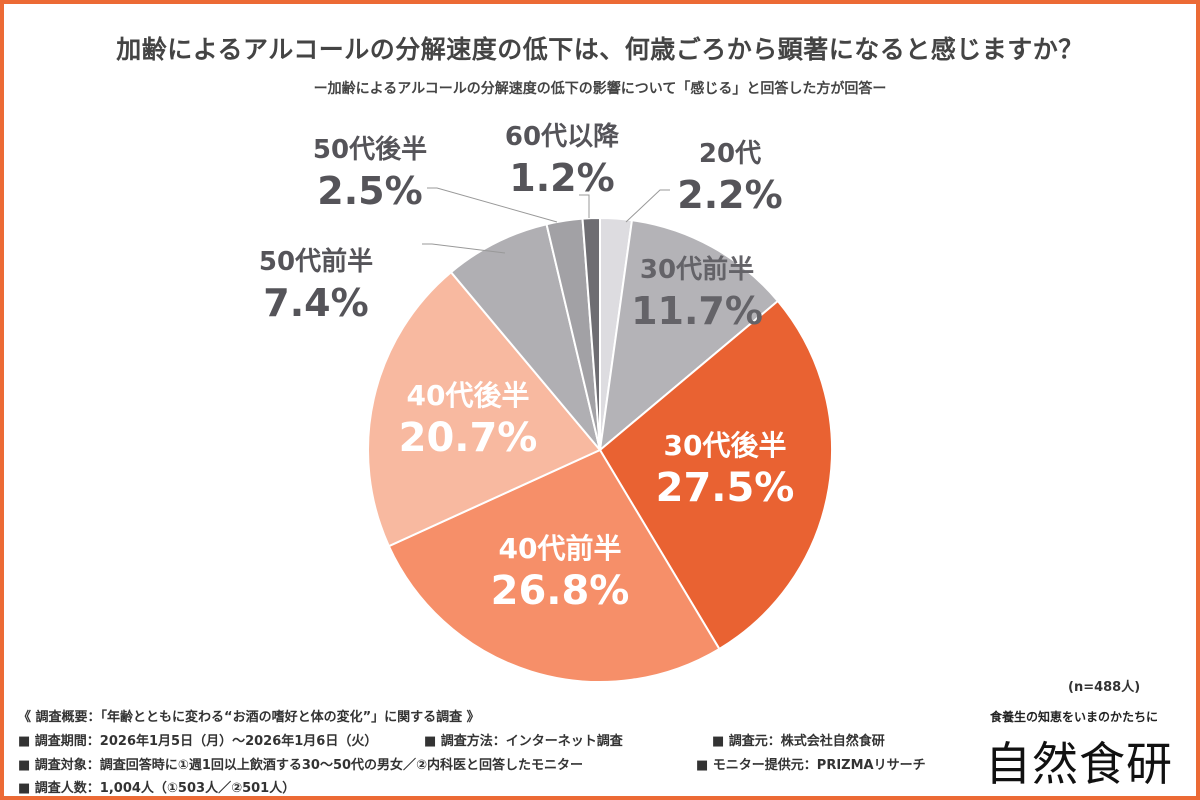 This screenshot has width=1200, height=800. What do you see at coordinates (725, 488) in the screenshot?
I see `slice-value: 27.5%` at bounding box center [725, 488].